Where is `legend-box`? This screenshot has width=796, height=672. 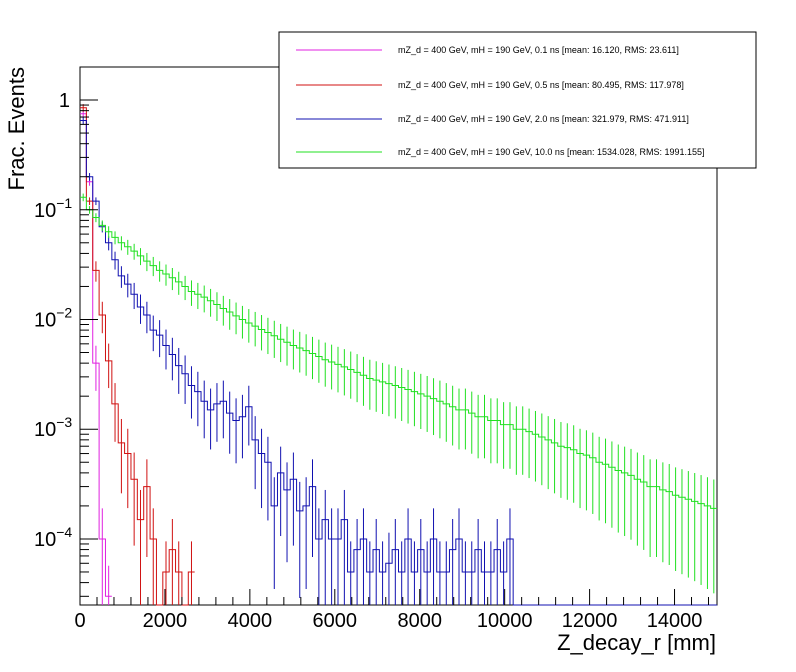 legend-box is located at coordinates (517, 100).